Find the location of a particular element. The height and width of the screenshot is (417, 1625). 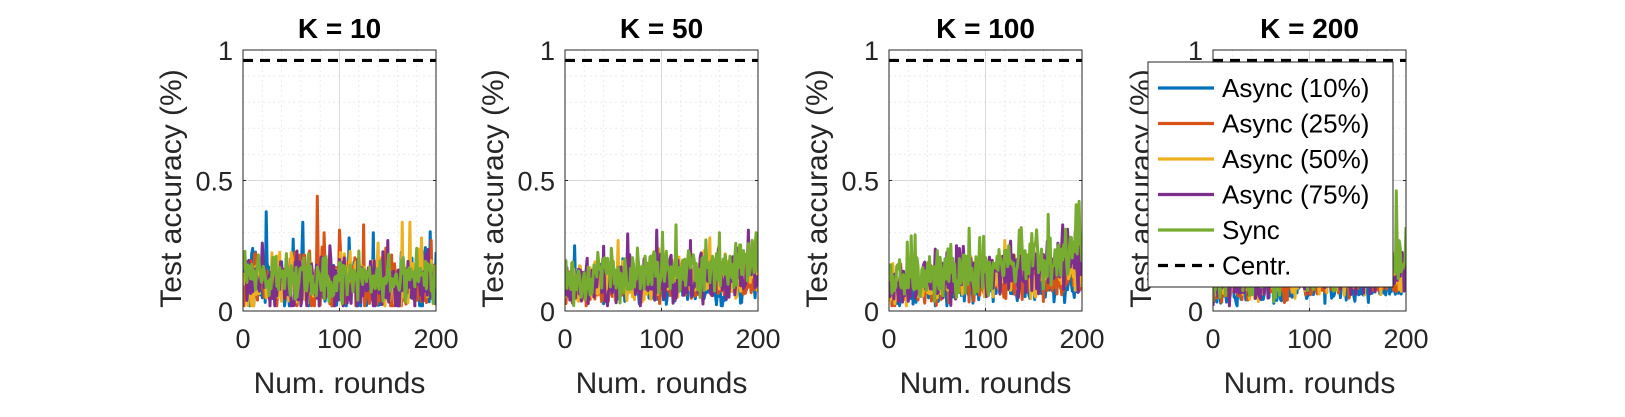

legend-label-async-75: Async (75%) is located at coordinates (1295, 195).